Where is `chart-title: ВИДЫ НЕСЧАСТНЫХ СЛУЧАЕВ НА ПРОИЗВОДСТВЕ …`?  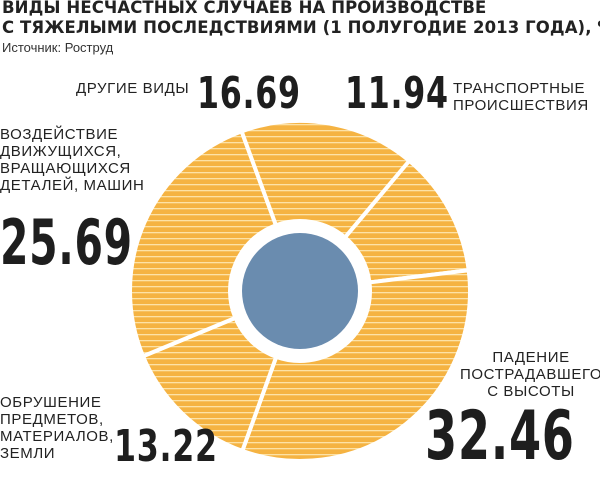
chart-title: ВИДЫ НЕСЧАСТНЫХ СЛУЧАЕВ НА ПРОИЗВОДСТВЕ … is located at coordinates (301, 19).